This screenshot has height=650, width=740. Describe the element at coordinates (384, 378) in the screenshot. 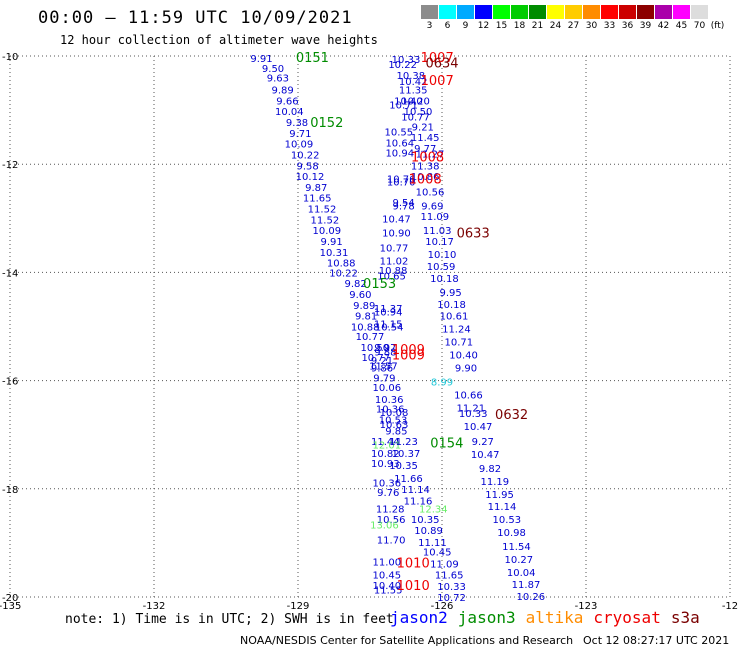

I see `wave-height-value: 9.79` at that location.